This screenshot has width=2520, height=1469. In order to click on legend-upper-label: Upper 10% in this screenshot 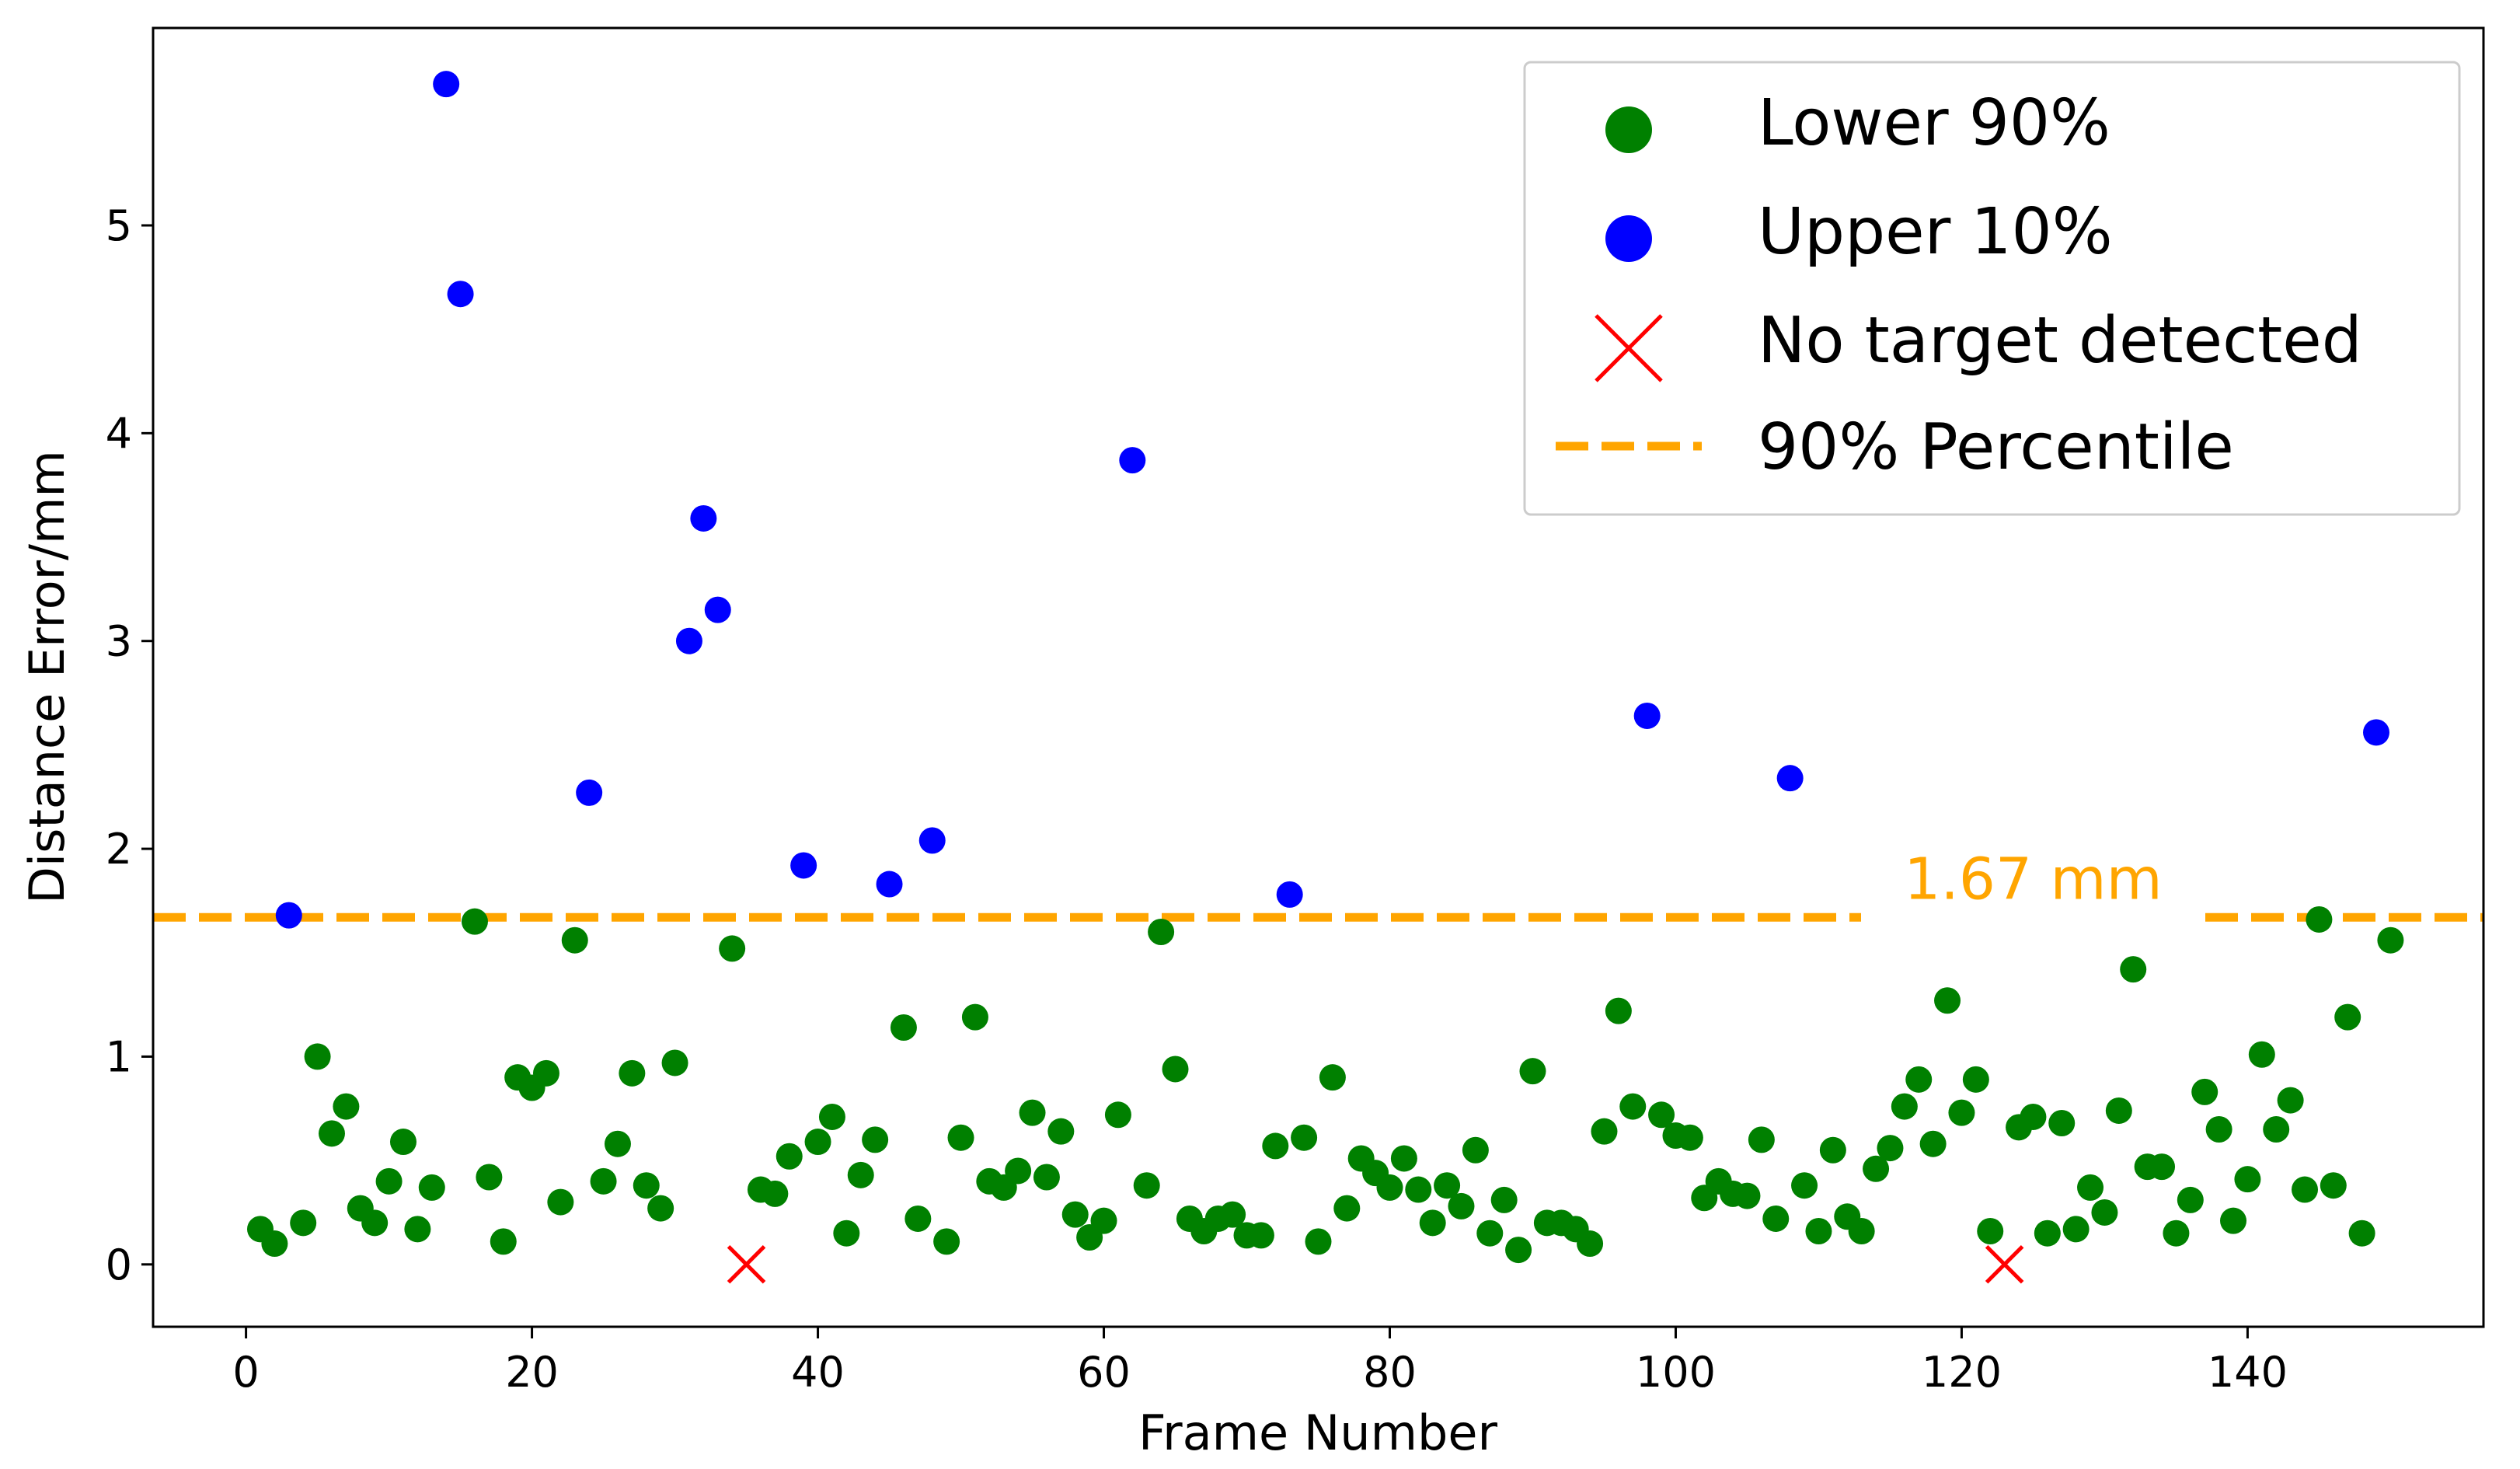, I will do `click(1936, 232)`.